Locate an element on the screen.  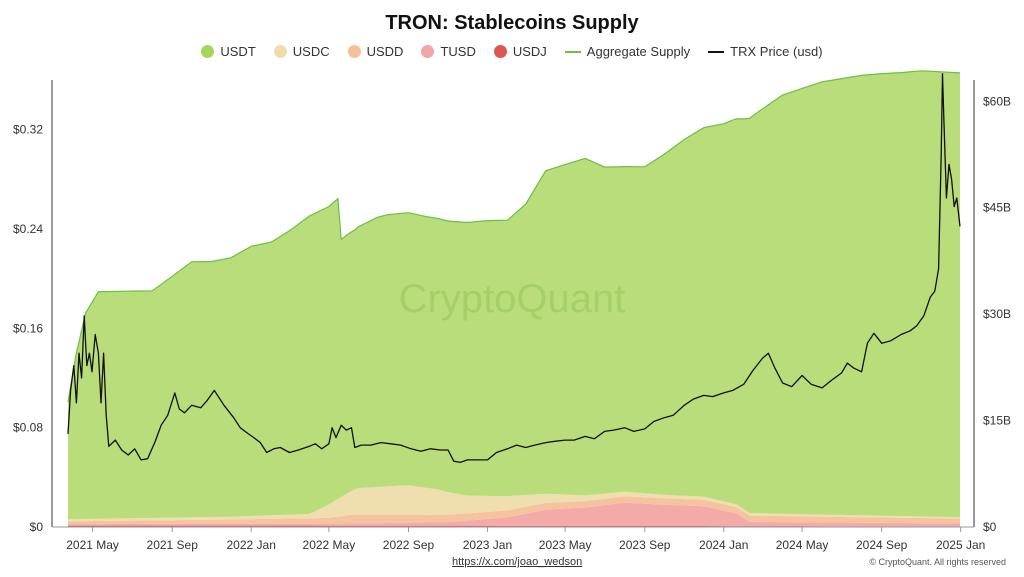
y-right-tick-label: $30B is located at coordinates (997, 314).